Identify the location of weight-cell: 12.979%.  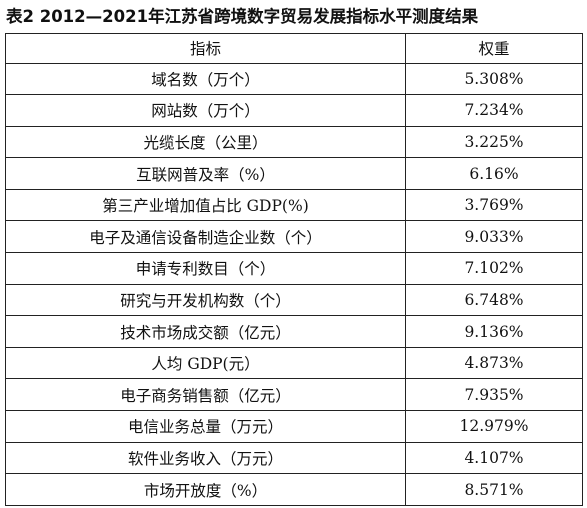
(494, 426).